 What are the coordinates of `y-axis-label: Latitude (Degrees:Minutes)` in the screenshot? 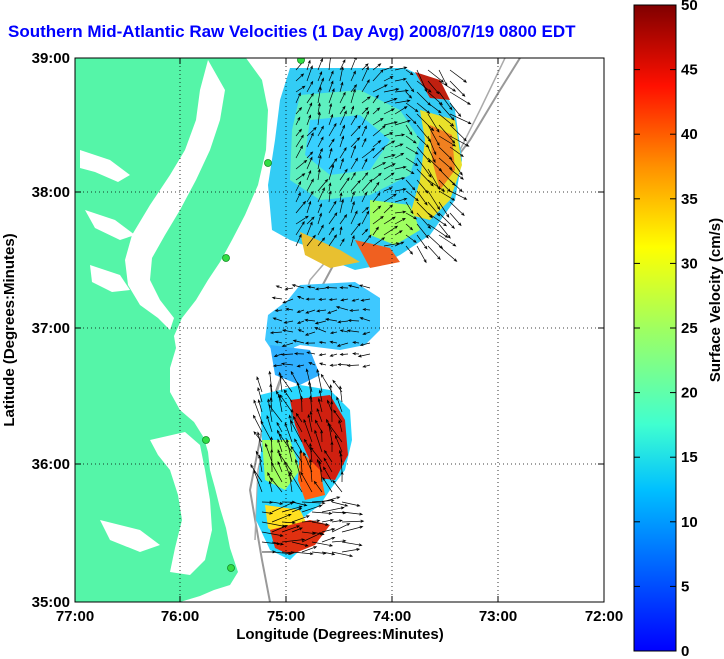 It's located at (9, 329).